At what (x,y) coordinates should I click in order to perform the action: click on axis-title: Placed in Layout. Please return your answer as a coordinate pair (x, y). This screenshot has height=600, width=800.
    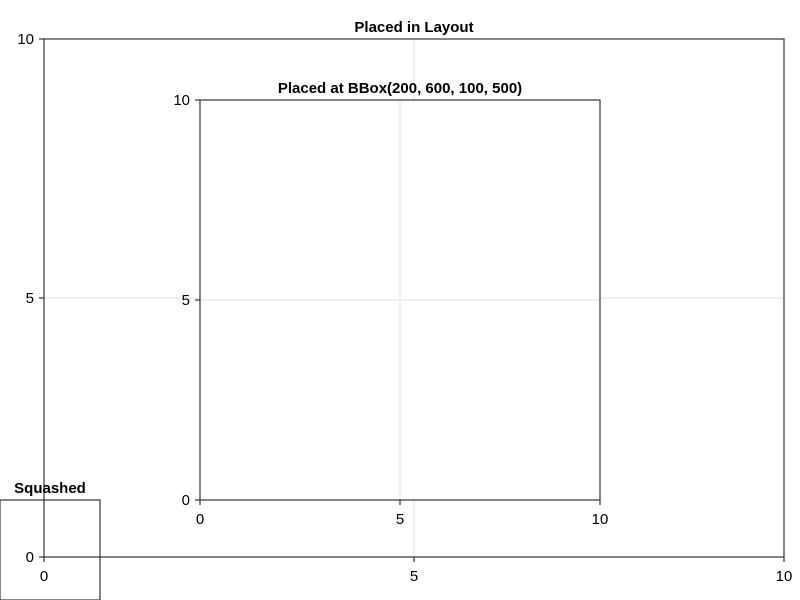
    Looking at the image, I should click on (413, 27).